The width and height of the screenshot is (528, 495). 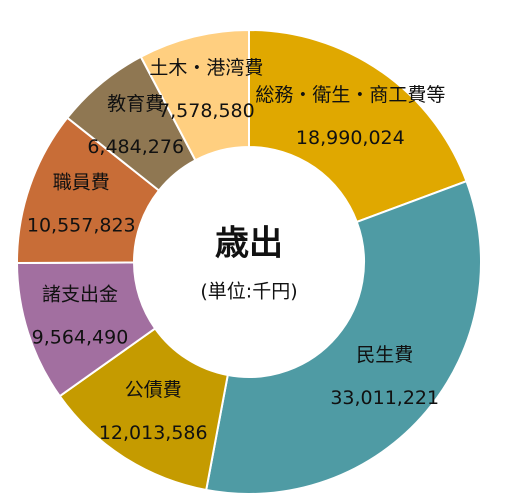 I want to click on slice-label: 職員費, so click(x=81, y=182).